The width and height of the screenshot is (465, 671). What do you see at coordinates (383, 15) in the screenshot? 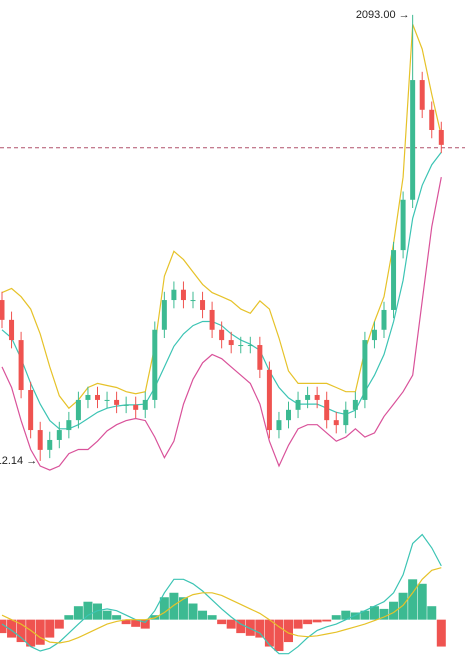
I see `price-label: 2093.00 →` at bounding box center [383, 15].